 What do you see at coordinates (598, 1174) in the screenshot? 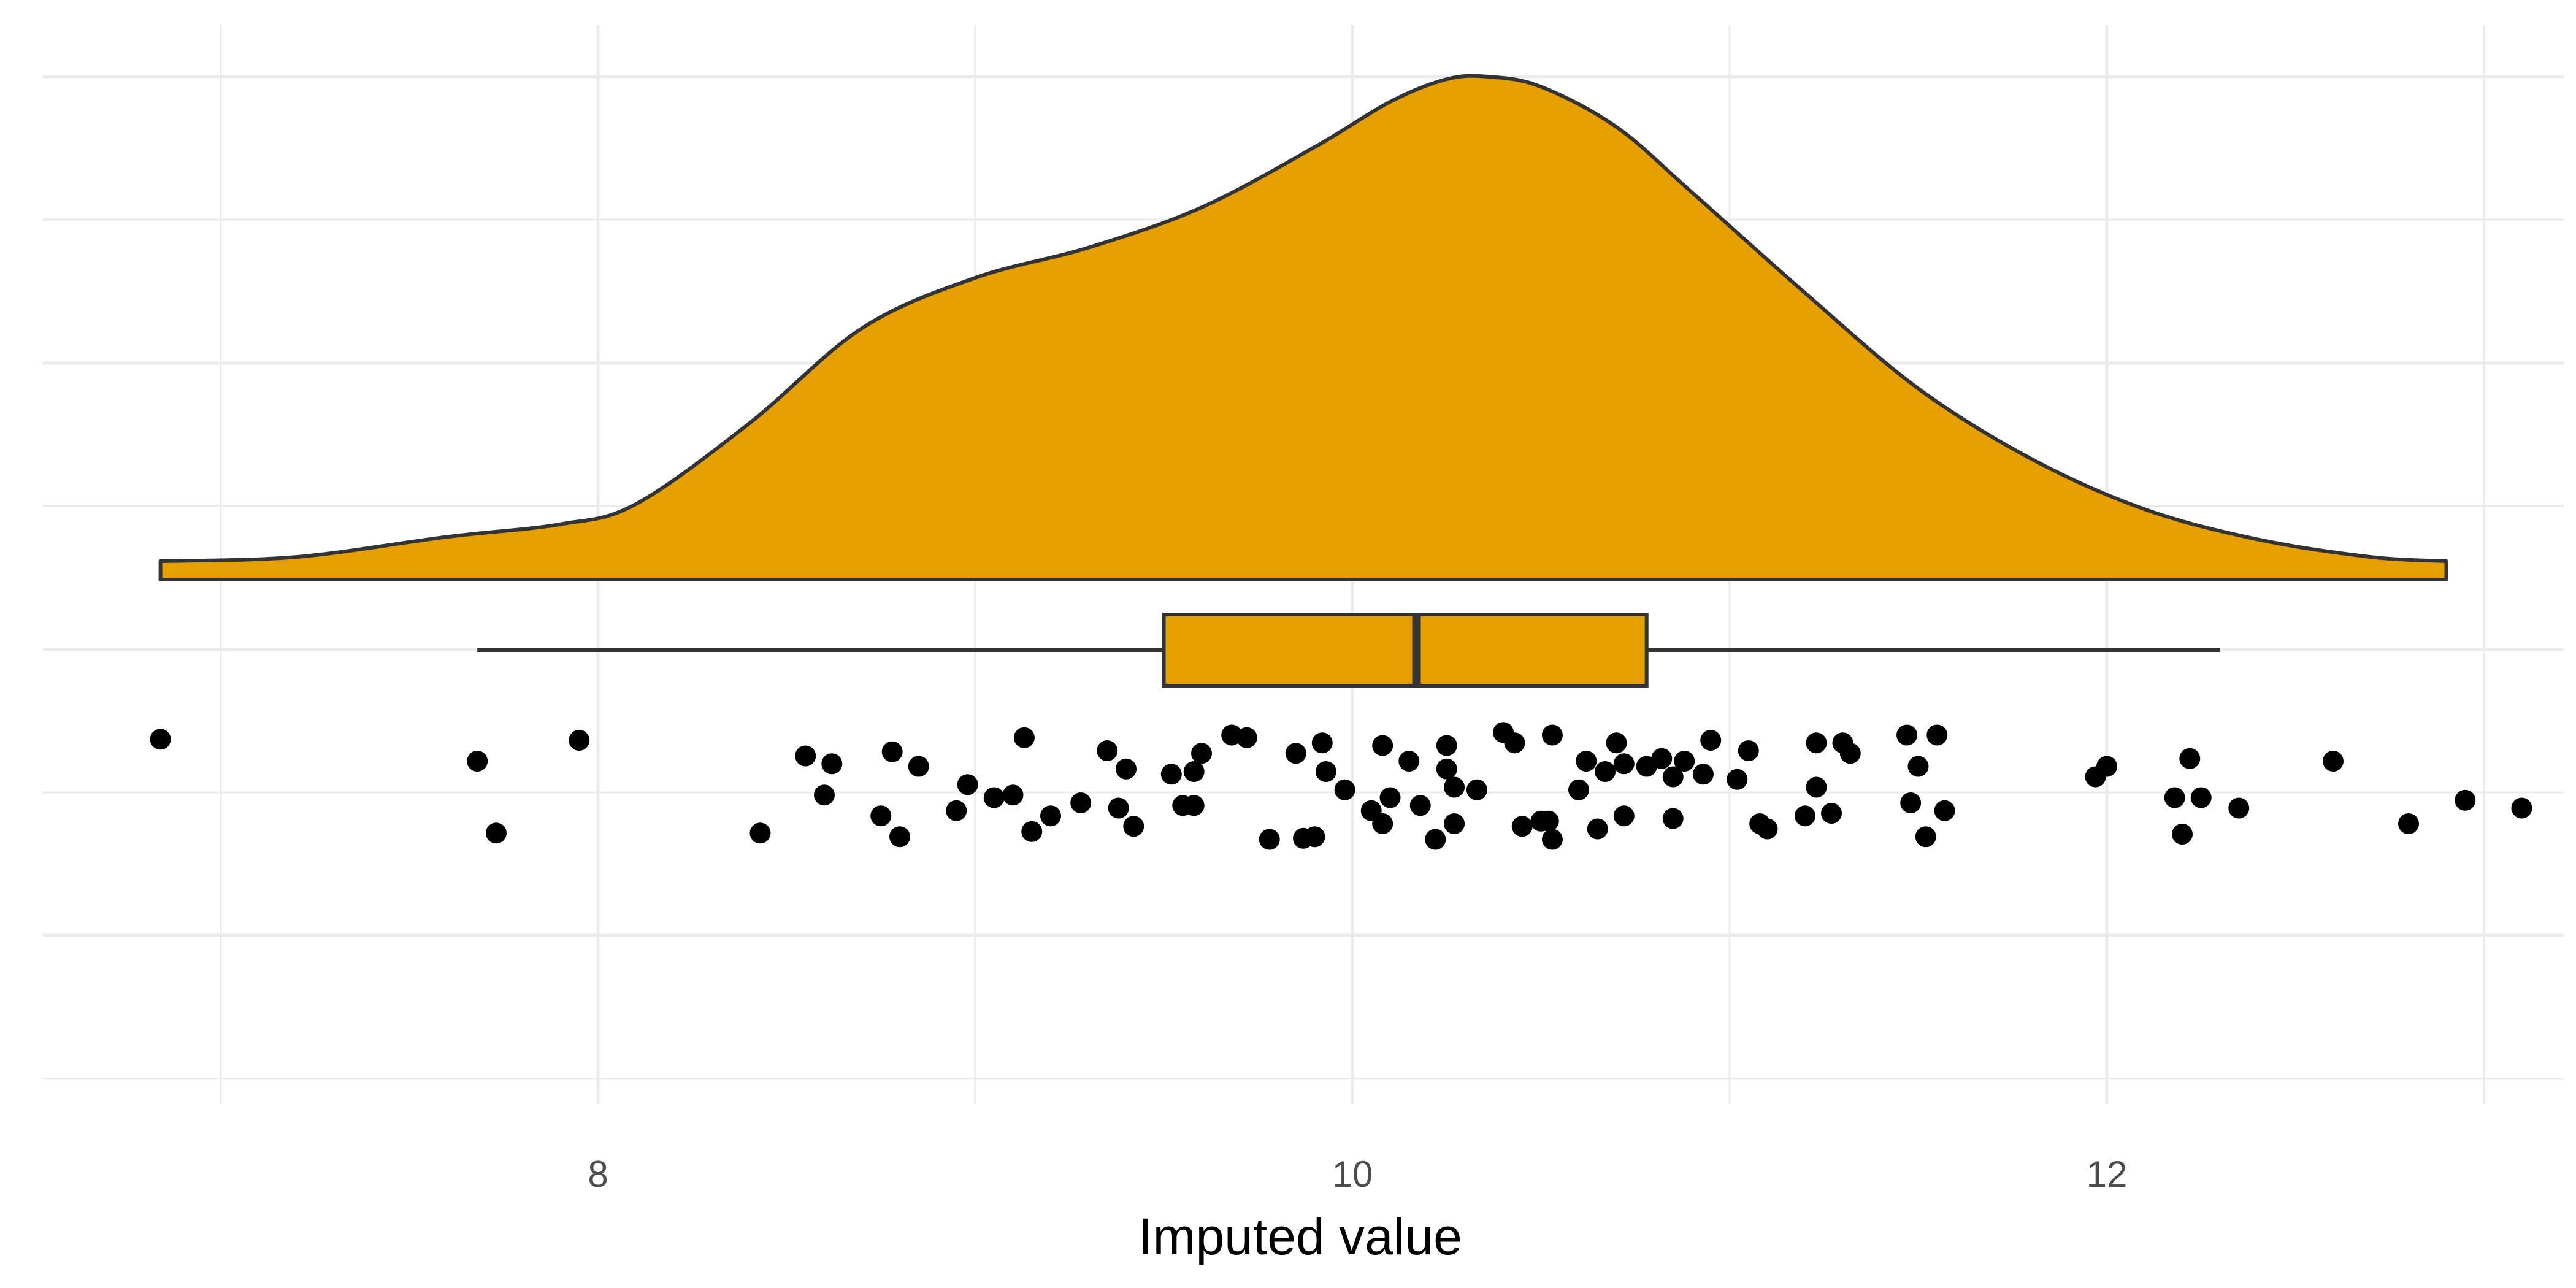
I see `x-tick-label: 8` at bounding box center [598, 1174].